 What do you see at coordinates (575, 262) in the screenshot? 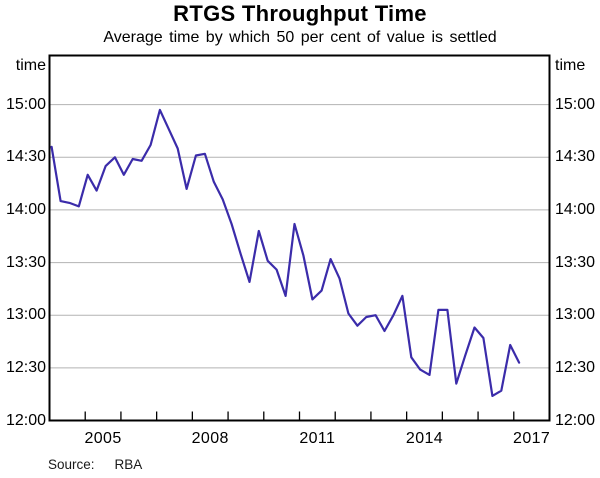
I see `y-tick-label-right-13:30: 13:30` at bounding box center [575, 262].